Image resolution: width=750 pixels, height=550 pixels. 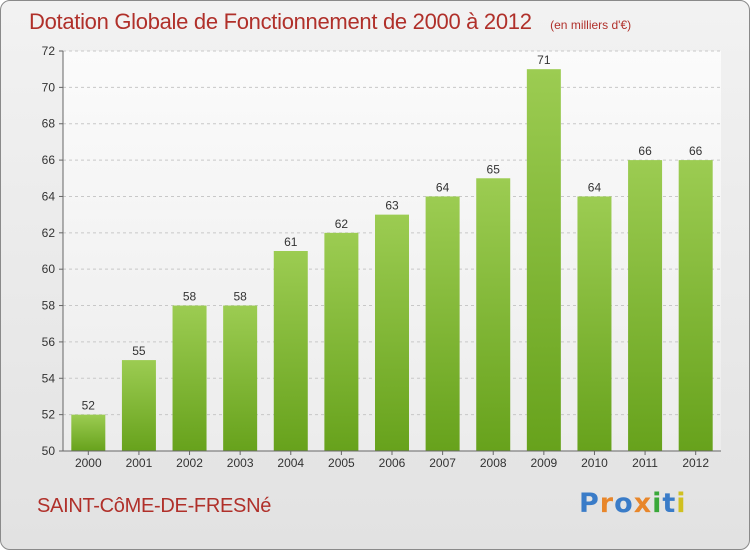 What do you see at coordinates (49, 51) in the screenshot?
I see `y-tick-label: 72` at bounding box center [49, 51].